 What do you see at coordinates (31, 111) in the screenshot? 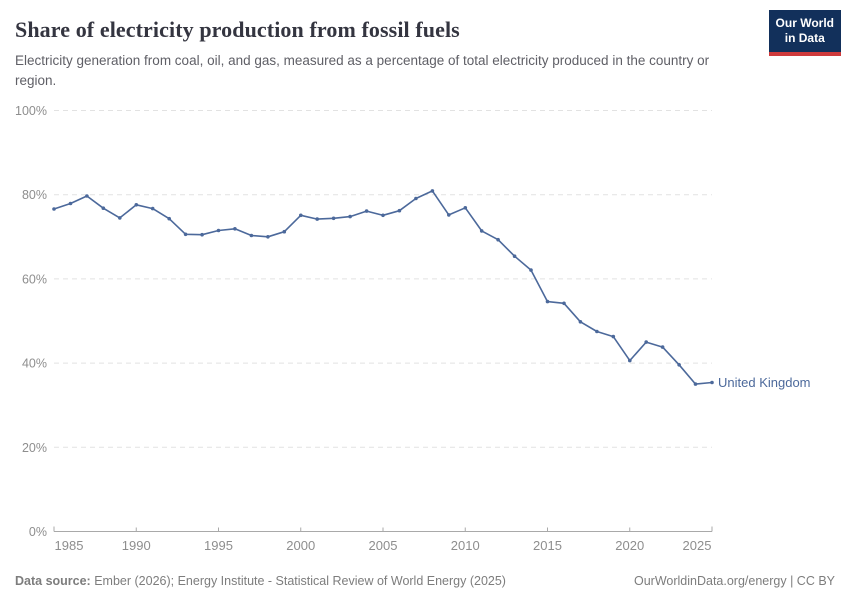
I see `y-axis-label: 100%` at bounding box center [31, 111].